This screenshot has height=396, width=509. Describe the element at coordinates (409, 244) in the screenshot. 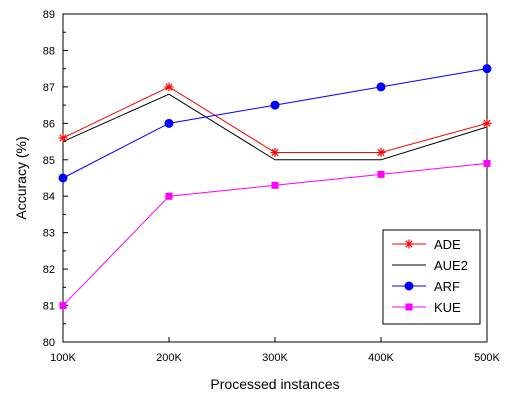

I see `legend-marker-ade` at that location.